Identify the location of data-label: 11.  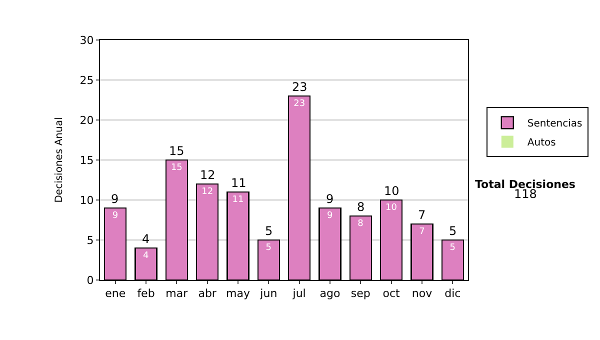
(238, 200).